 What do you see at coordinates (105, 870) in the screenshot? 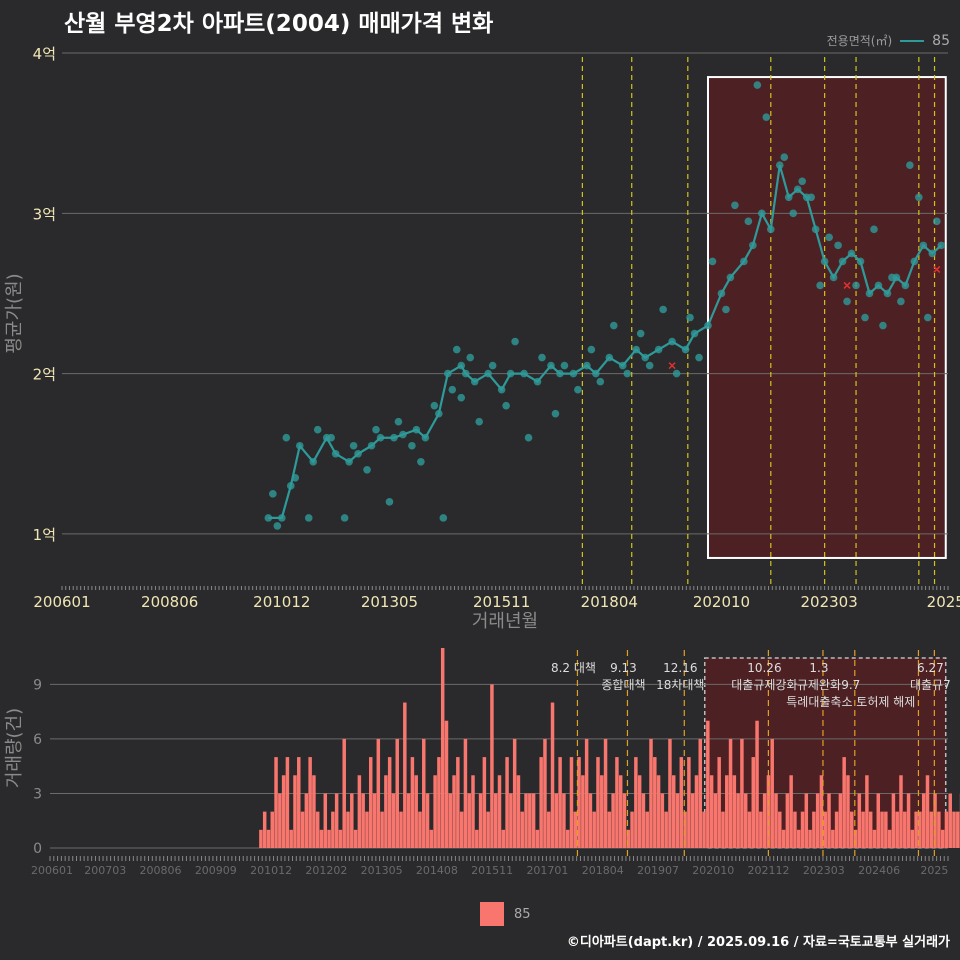
I see `volume-x-tick-label: 200703` at bounding box center [105, 870].